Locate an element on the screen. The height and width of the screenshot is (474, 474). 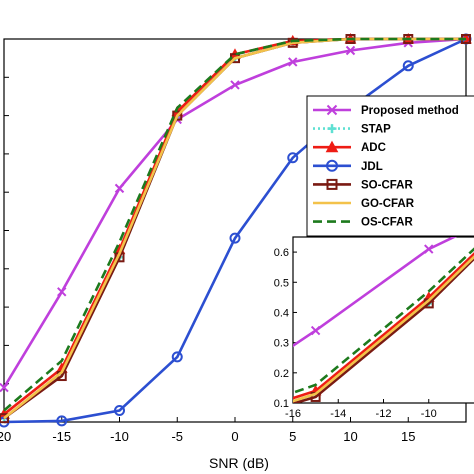
legend-label: SO-CFAR is located at coordinates (387, 185).